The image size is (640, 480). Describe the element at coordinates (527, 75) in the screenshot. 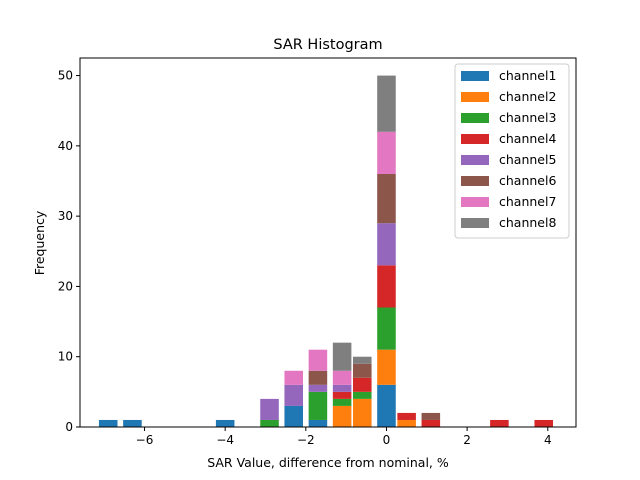

I see `legend-label-channel1: channel1` at that location.